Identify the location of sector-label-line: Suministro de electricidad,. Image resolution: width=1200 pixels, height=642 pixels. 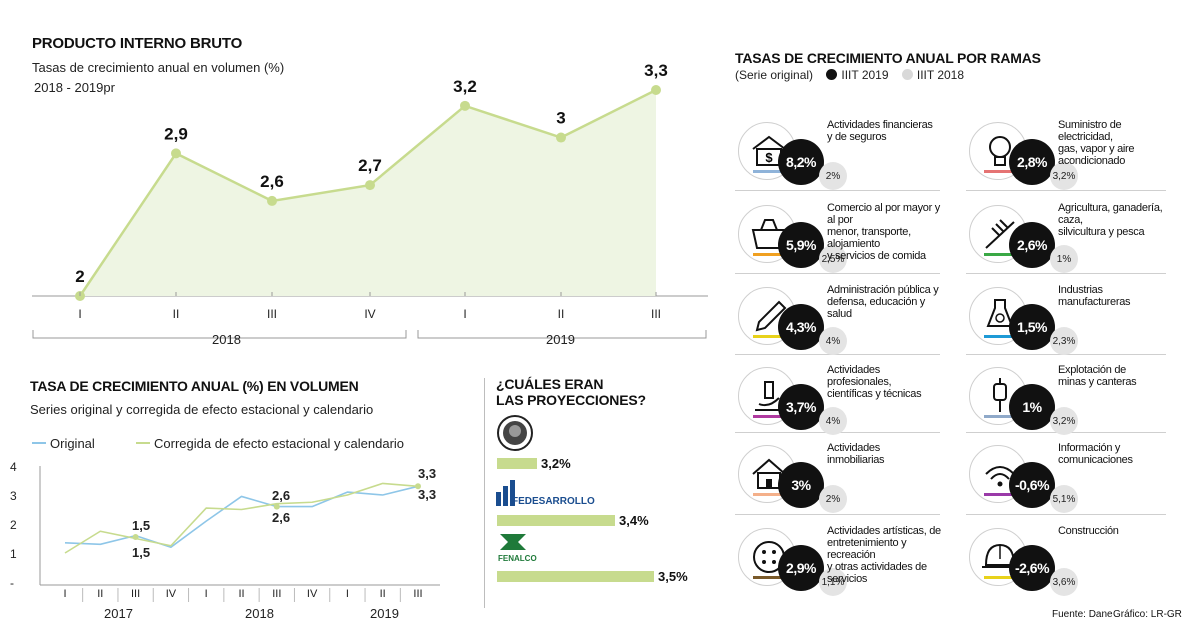
(1090, 131).